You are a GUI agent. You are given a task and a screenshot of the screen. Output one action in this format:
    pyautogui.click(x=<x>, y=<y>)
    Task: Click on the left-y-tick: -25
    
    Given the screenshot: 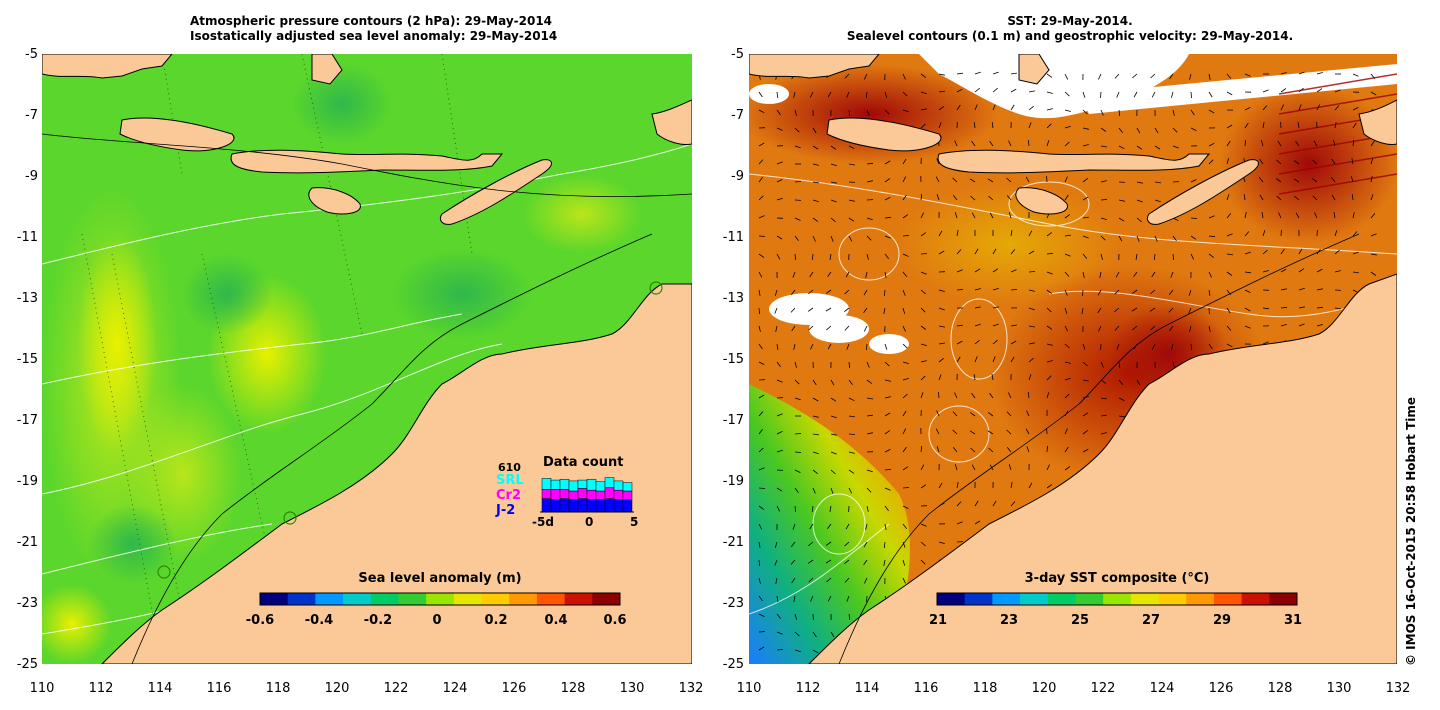 What is the action you would take?
    pyautogui.click(x=27, y=664)
    